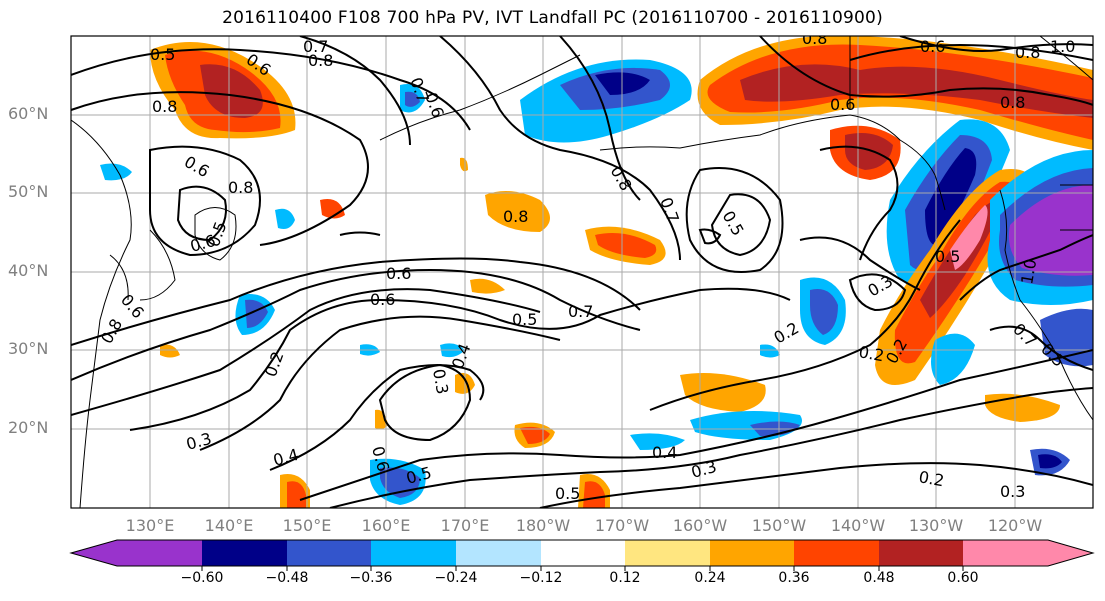 The height and width of the screenshot is (601, 1105). Describe the element at coordinates (150, 525) in the screenshot. I see `lon-label: 130°E` at that location.